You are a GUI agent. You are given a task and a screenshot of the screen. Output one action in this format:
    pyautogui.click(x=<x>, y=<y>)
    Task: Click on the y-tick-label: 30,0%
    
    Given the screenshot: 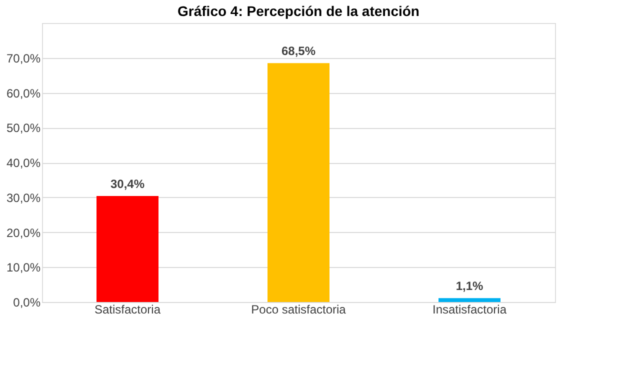 What is the action you would take?
    pyautogui.click(x=23, y=197)
    